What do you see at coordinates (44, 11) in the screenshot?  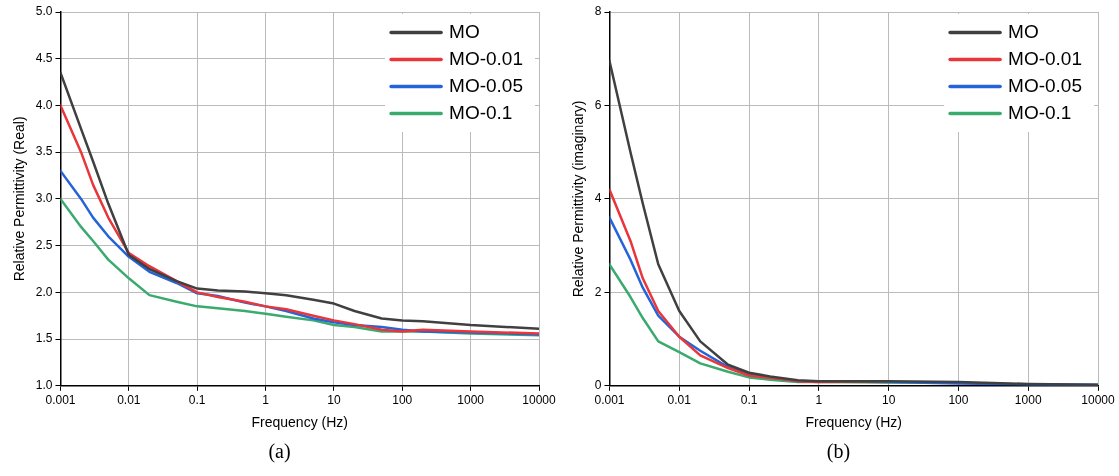 I see `y-tick-label: 5.0` at bounding box center [44, 11].